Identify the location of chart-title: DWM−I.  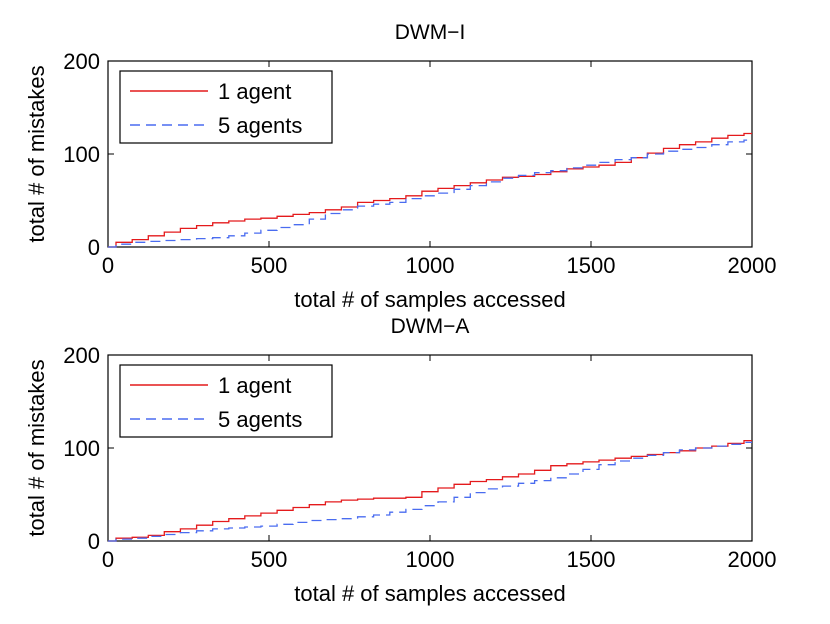
(430, 32).